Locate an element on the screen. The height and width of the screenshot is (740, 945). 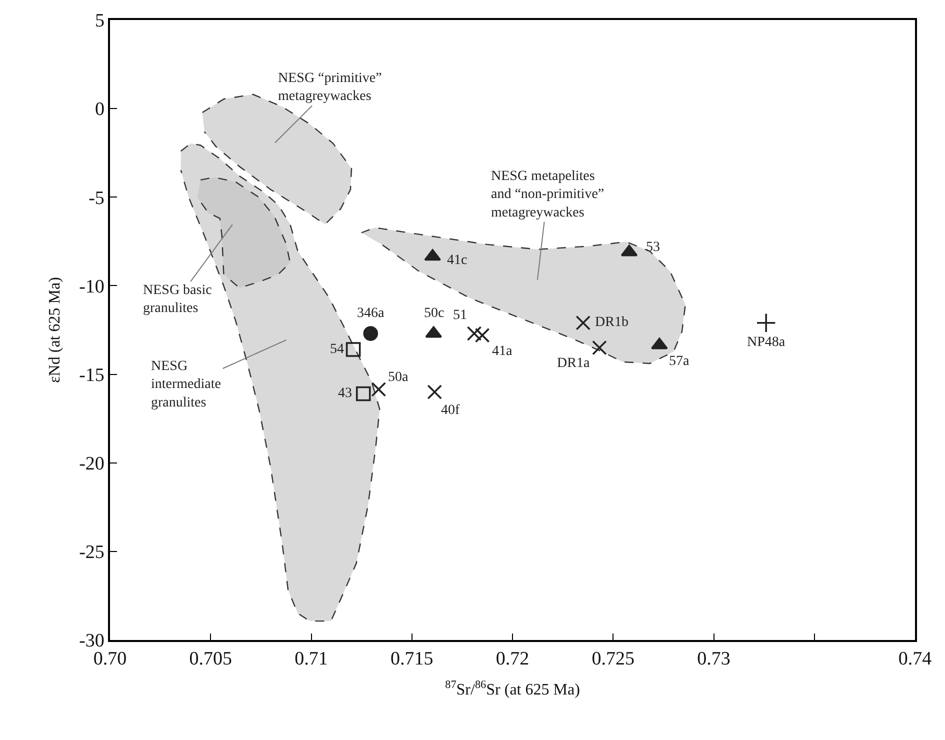
y-tick-label: -25 is located at coordinates (91, 553).